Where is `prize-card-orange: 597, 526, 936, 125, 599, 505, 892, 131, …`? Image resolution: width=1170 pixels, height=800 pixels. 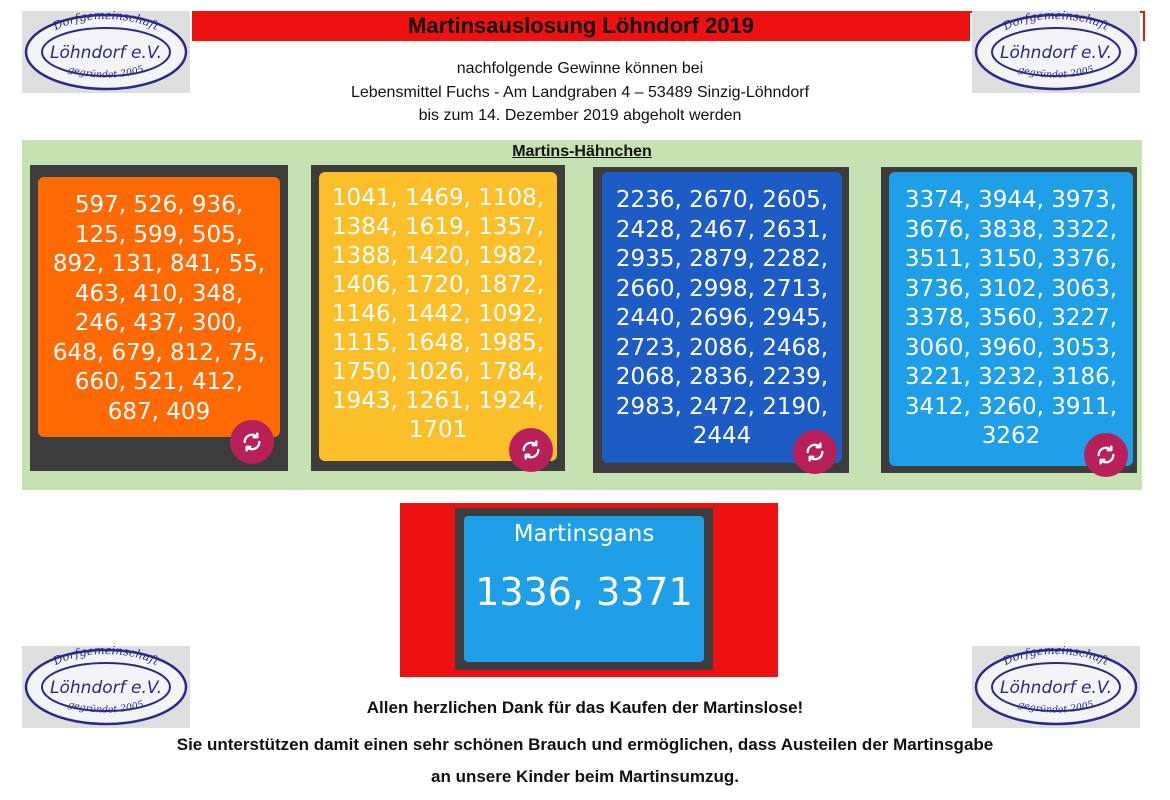
prize-card-orange: 597, 526, 936, 125, 599, 505, 892, 131, … is located at coordinates (159, 307).